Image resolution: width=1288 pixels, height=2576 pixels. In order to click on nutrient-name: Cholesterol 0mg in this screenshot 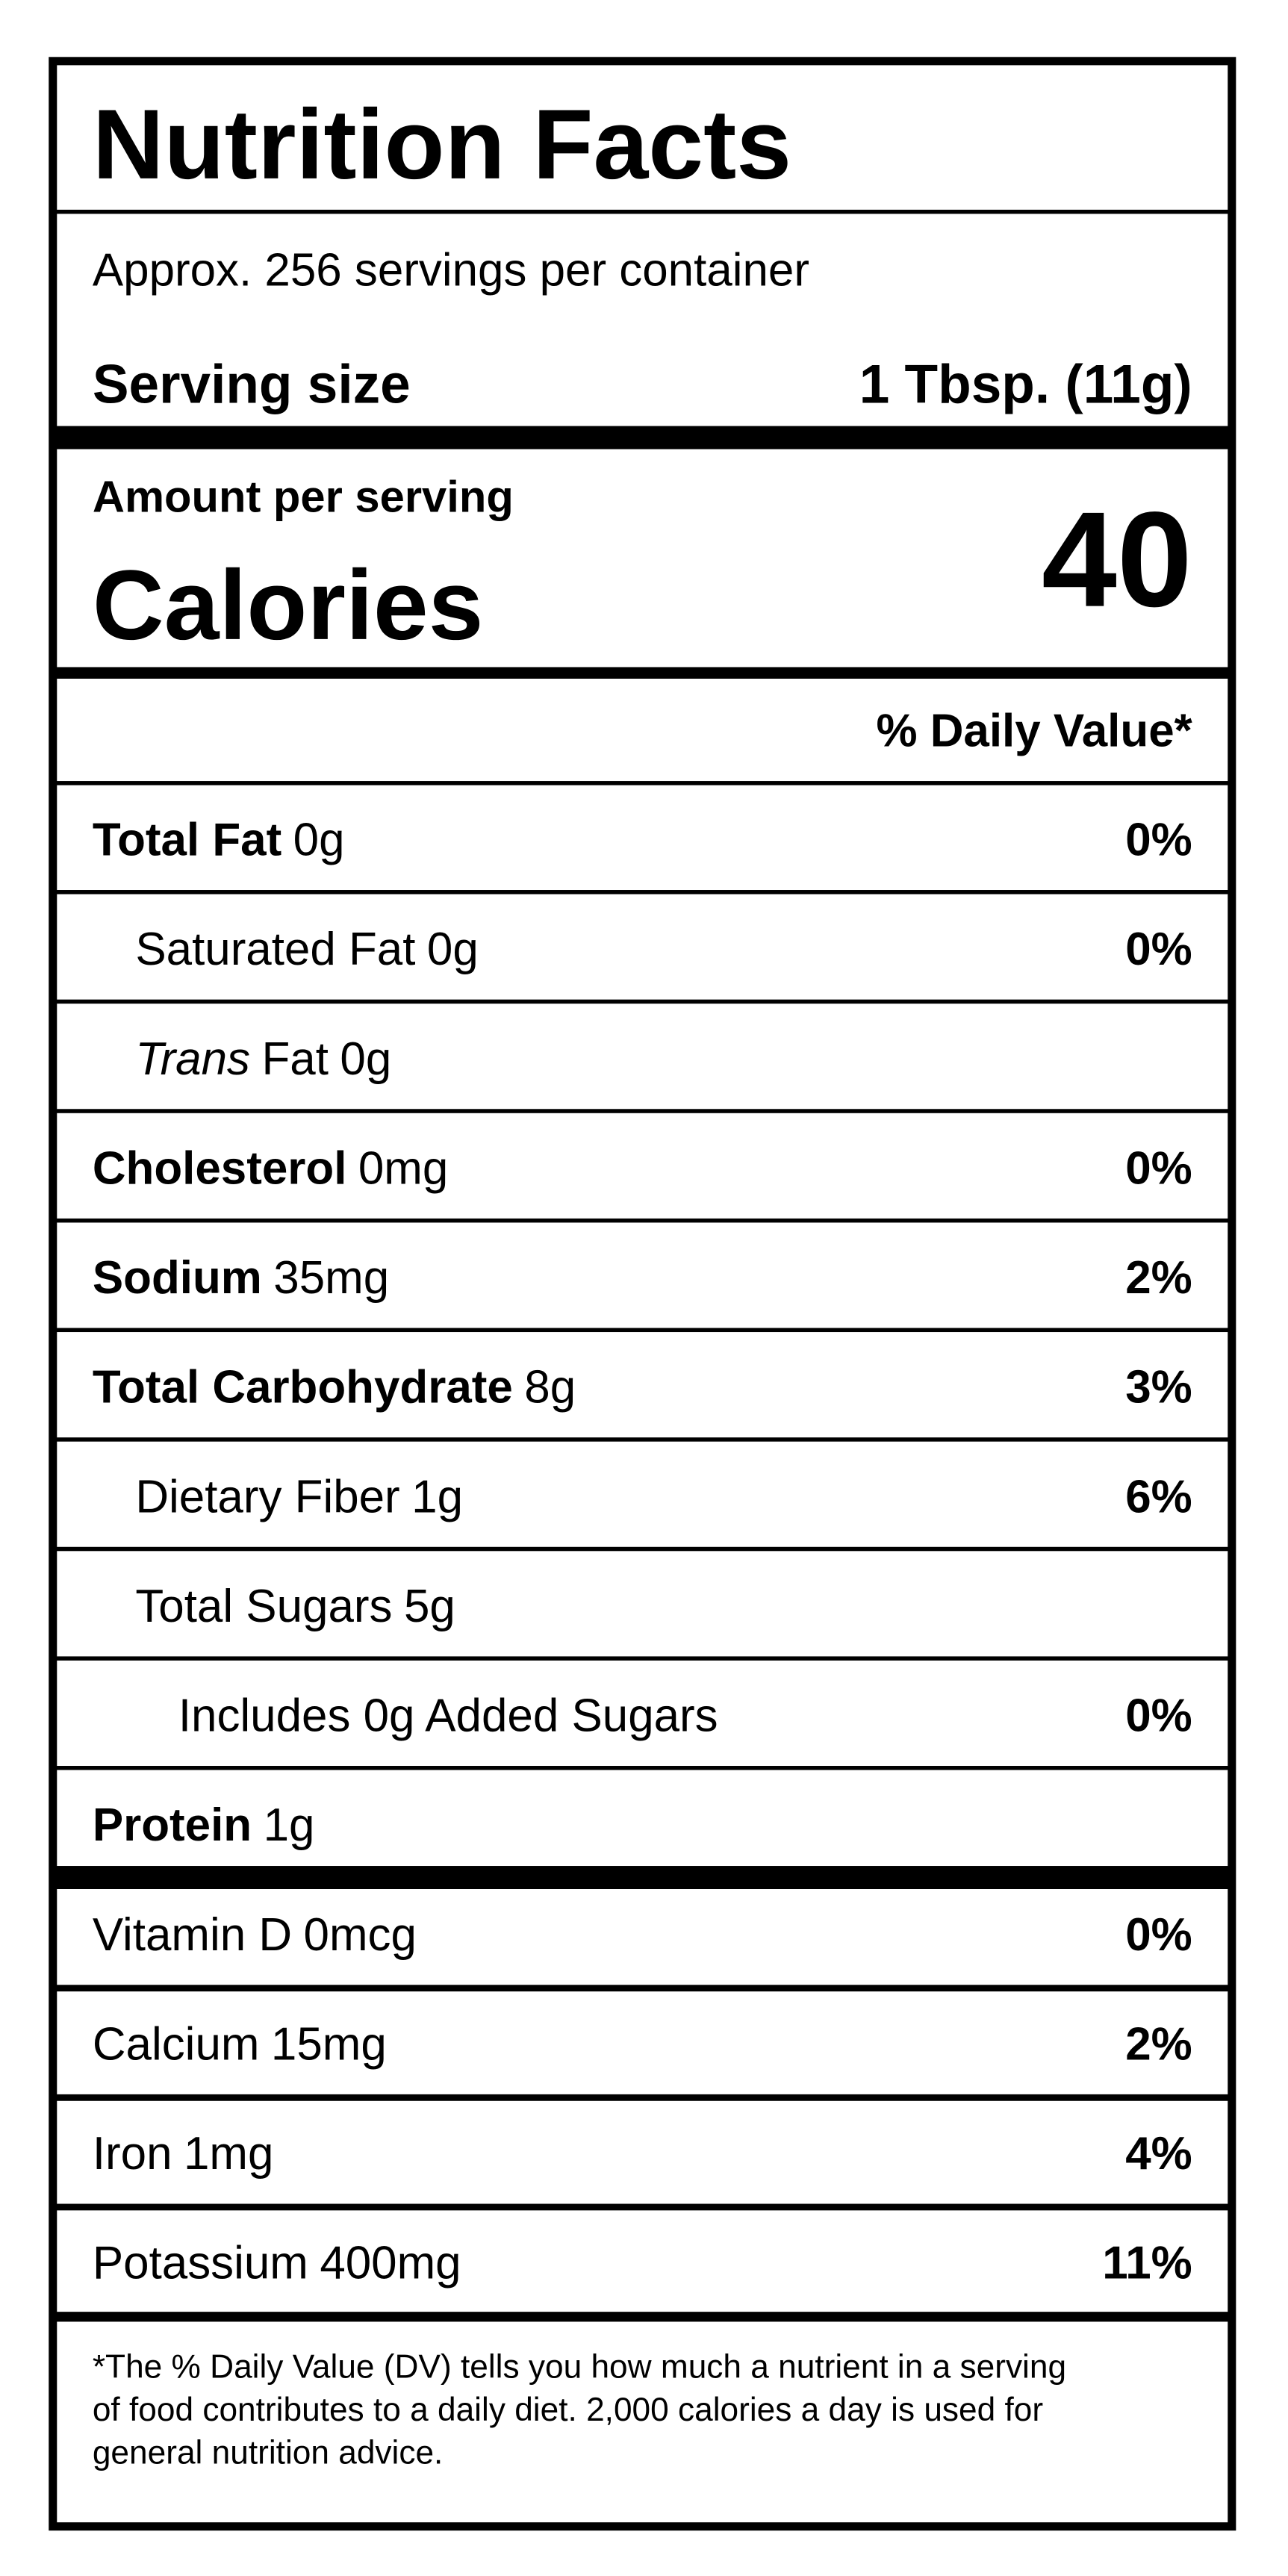, I will do `click(270, 1168)`.